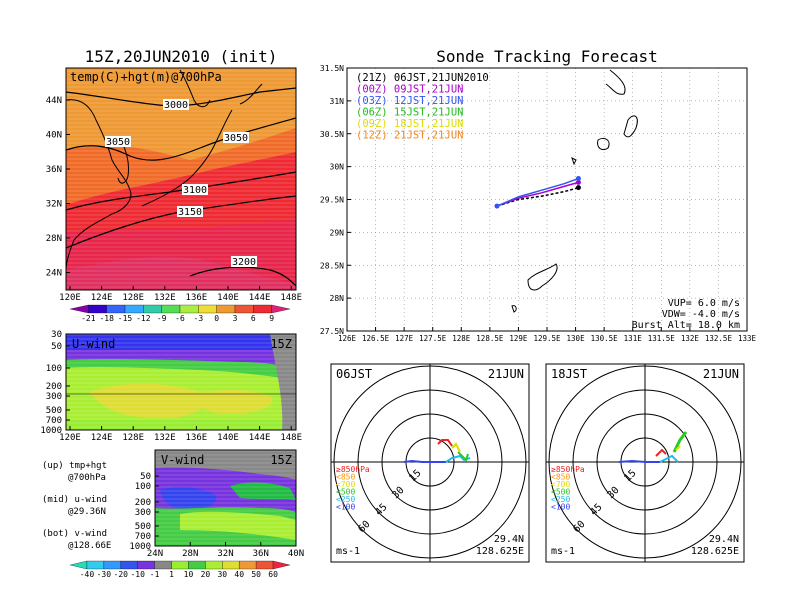 The image size is (792, 612). I want to click on coastline-japan, so click(202, 145).